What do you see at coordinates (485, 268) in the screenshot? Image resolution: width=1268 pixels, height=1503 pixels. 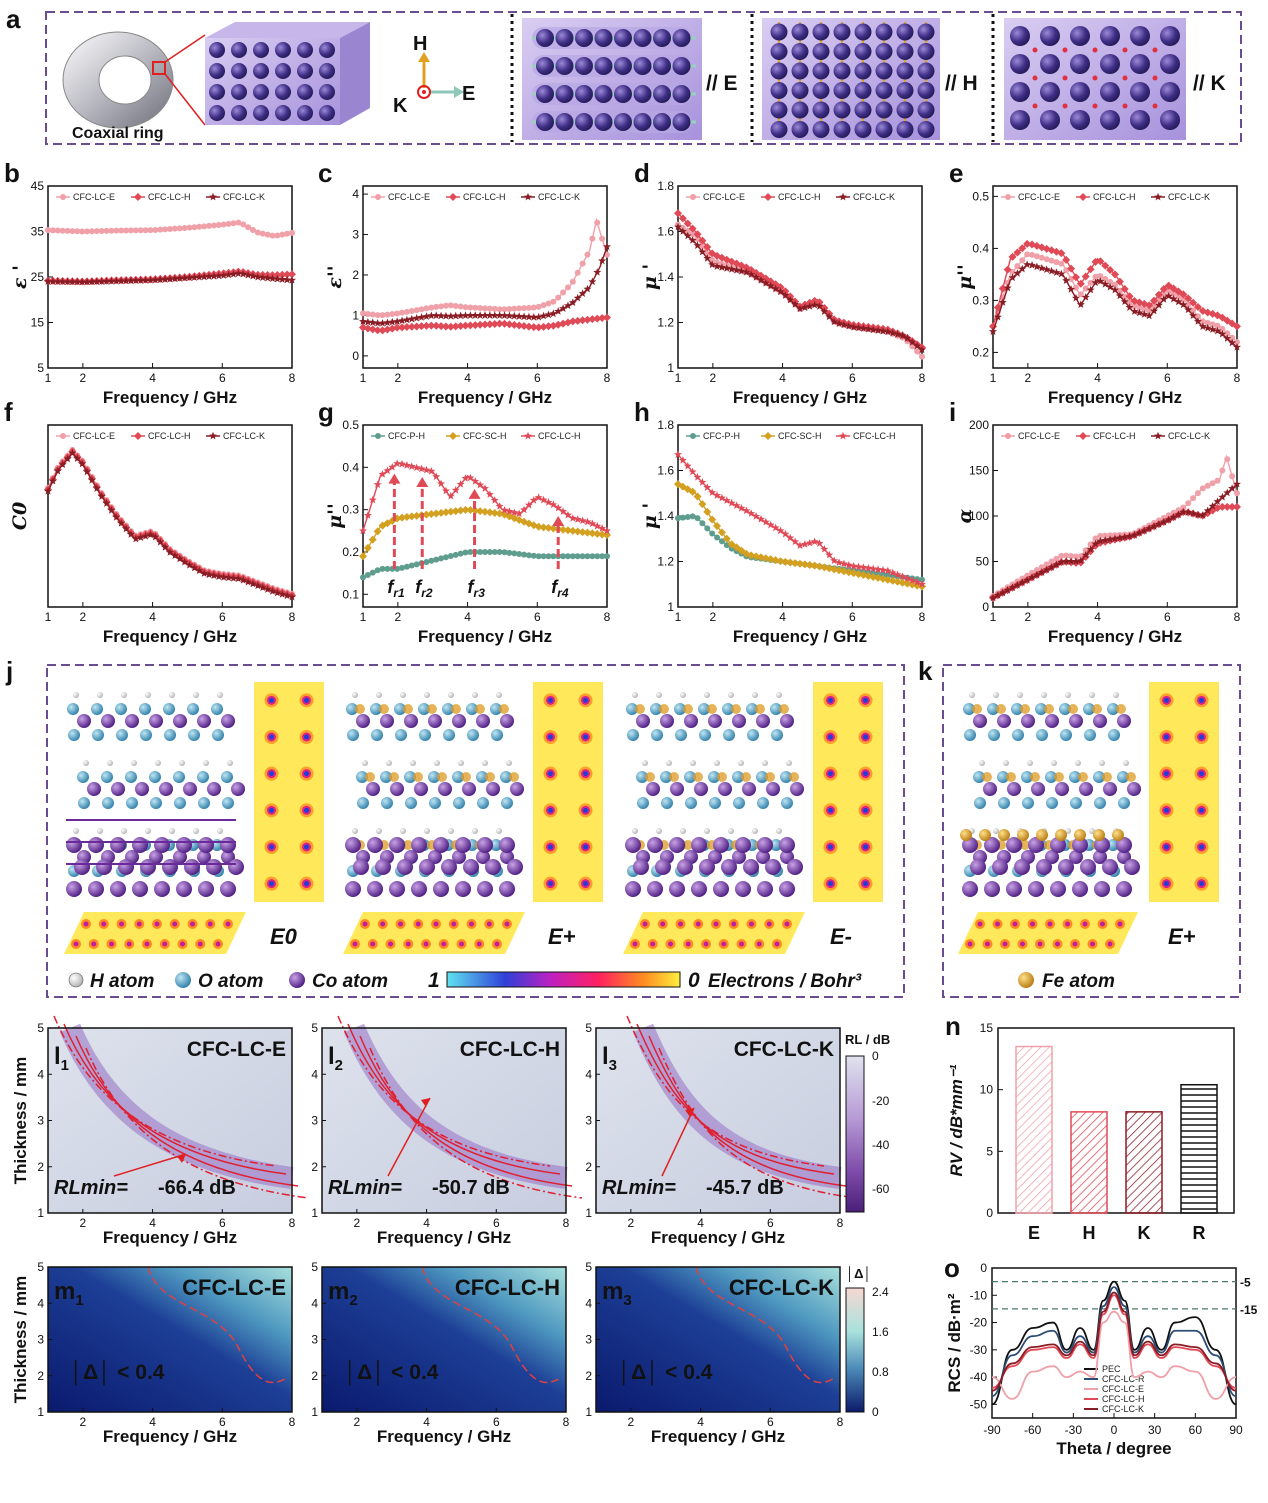 I see `series-CFC-LC-E` at bounding box center [485, 268].